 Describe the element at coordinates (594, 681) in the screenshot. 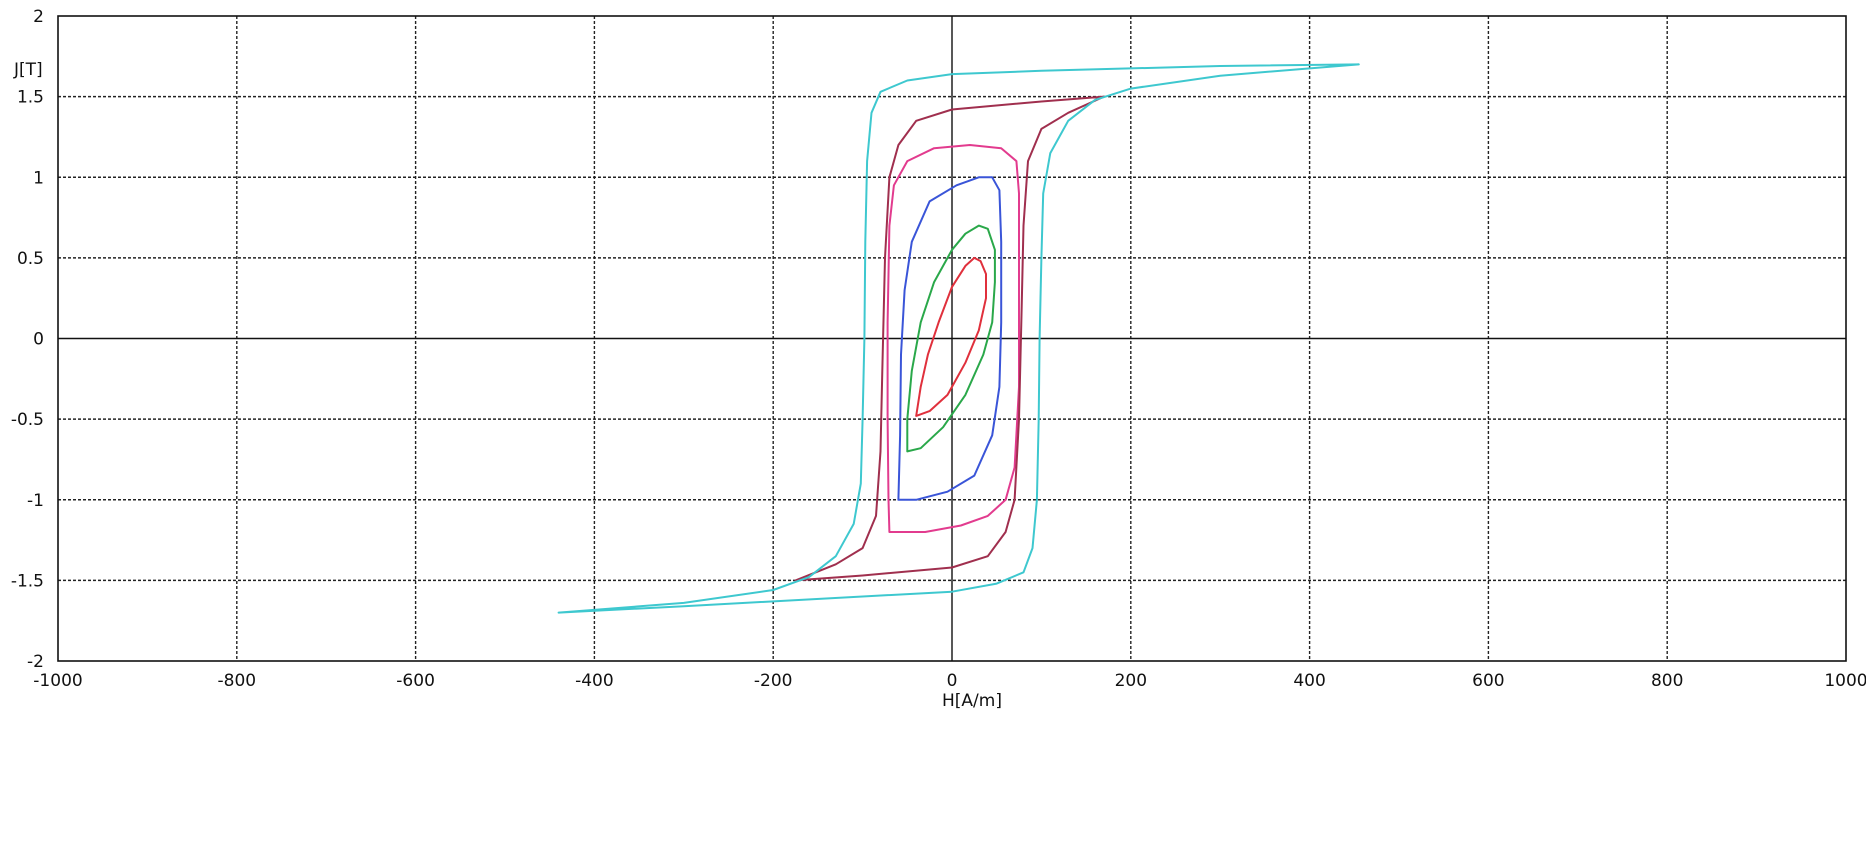

I see `x-tick-label: -400` at that location.